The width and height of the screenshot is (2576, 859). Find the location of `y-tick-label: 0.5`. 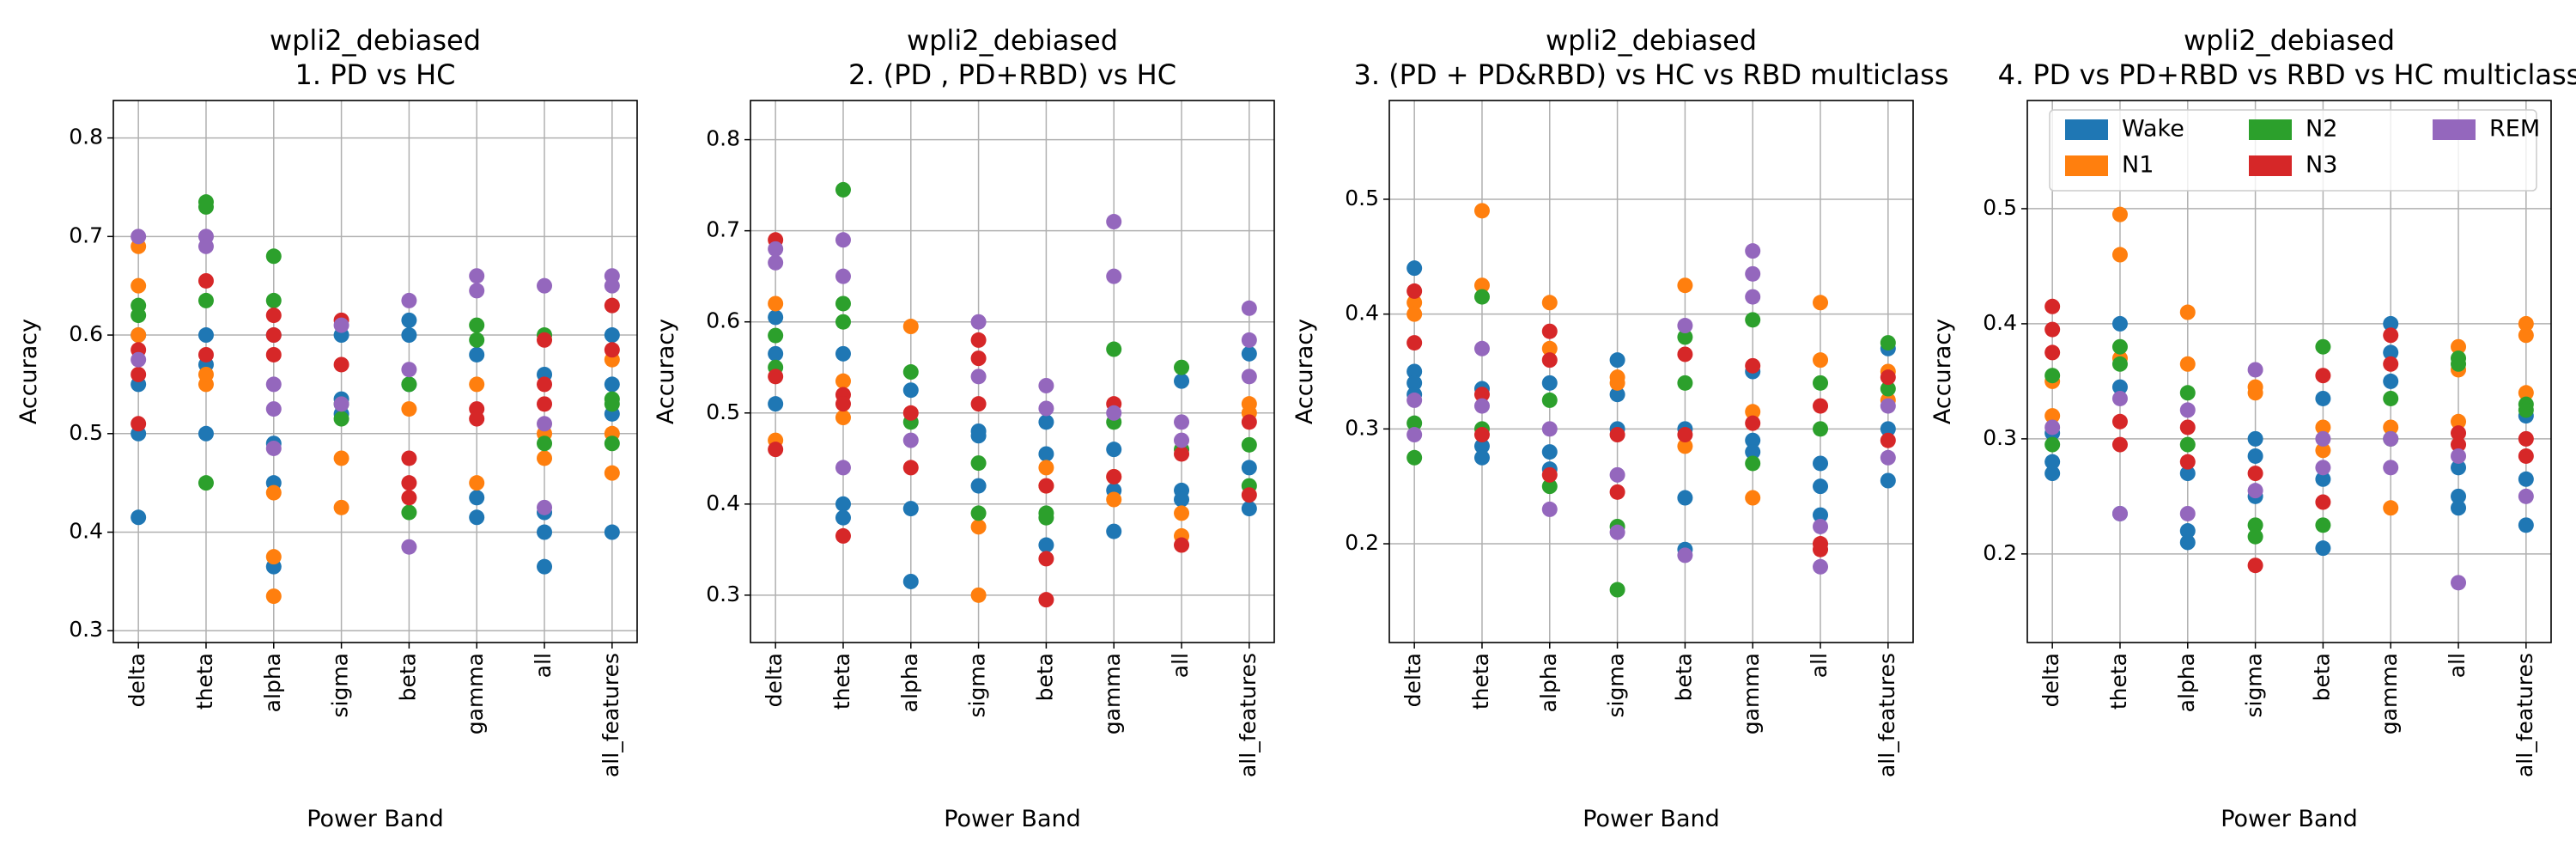

y-tick-label: 0.5 is located at coordinates (723, 412).